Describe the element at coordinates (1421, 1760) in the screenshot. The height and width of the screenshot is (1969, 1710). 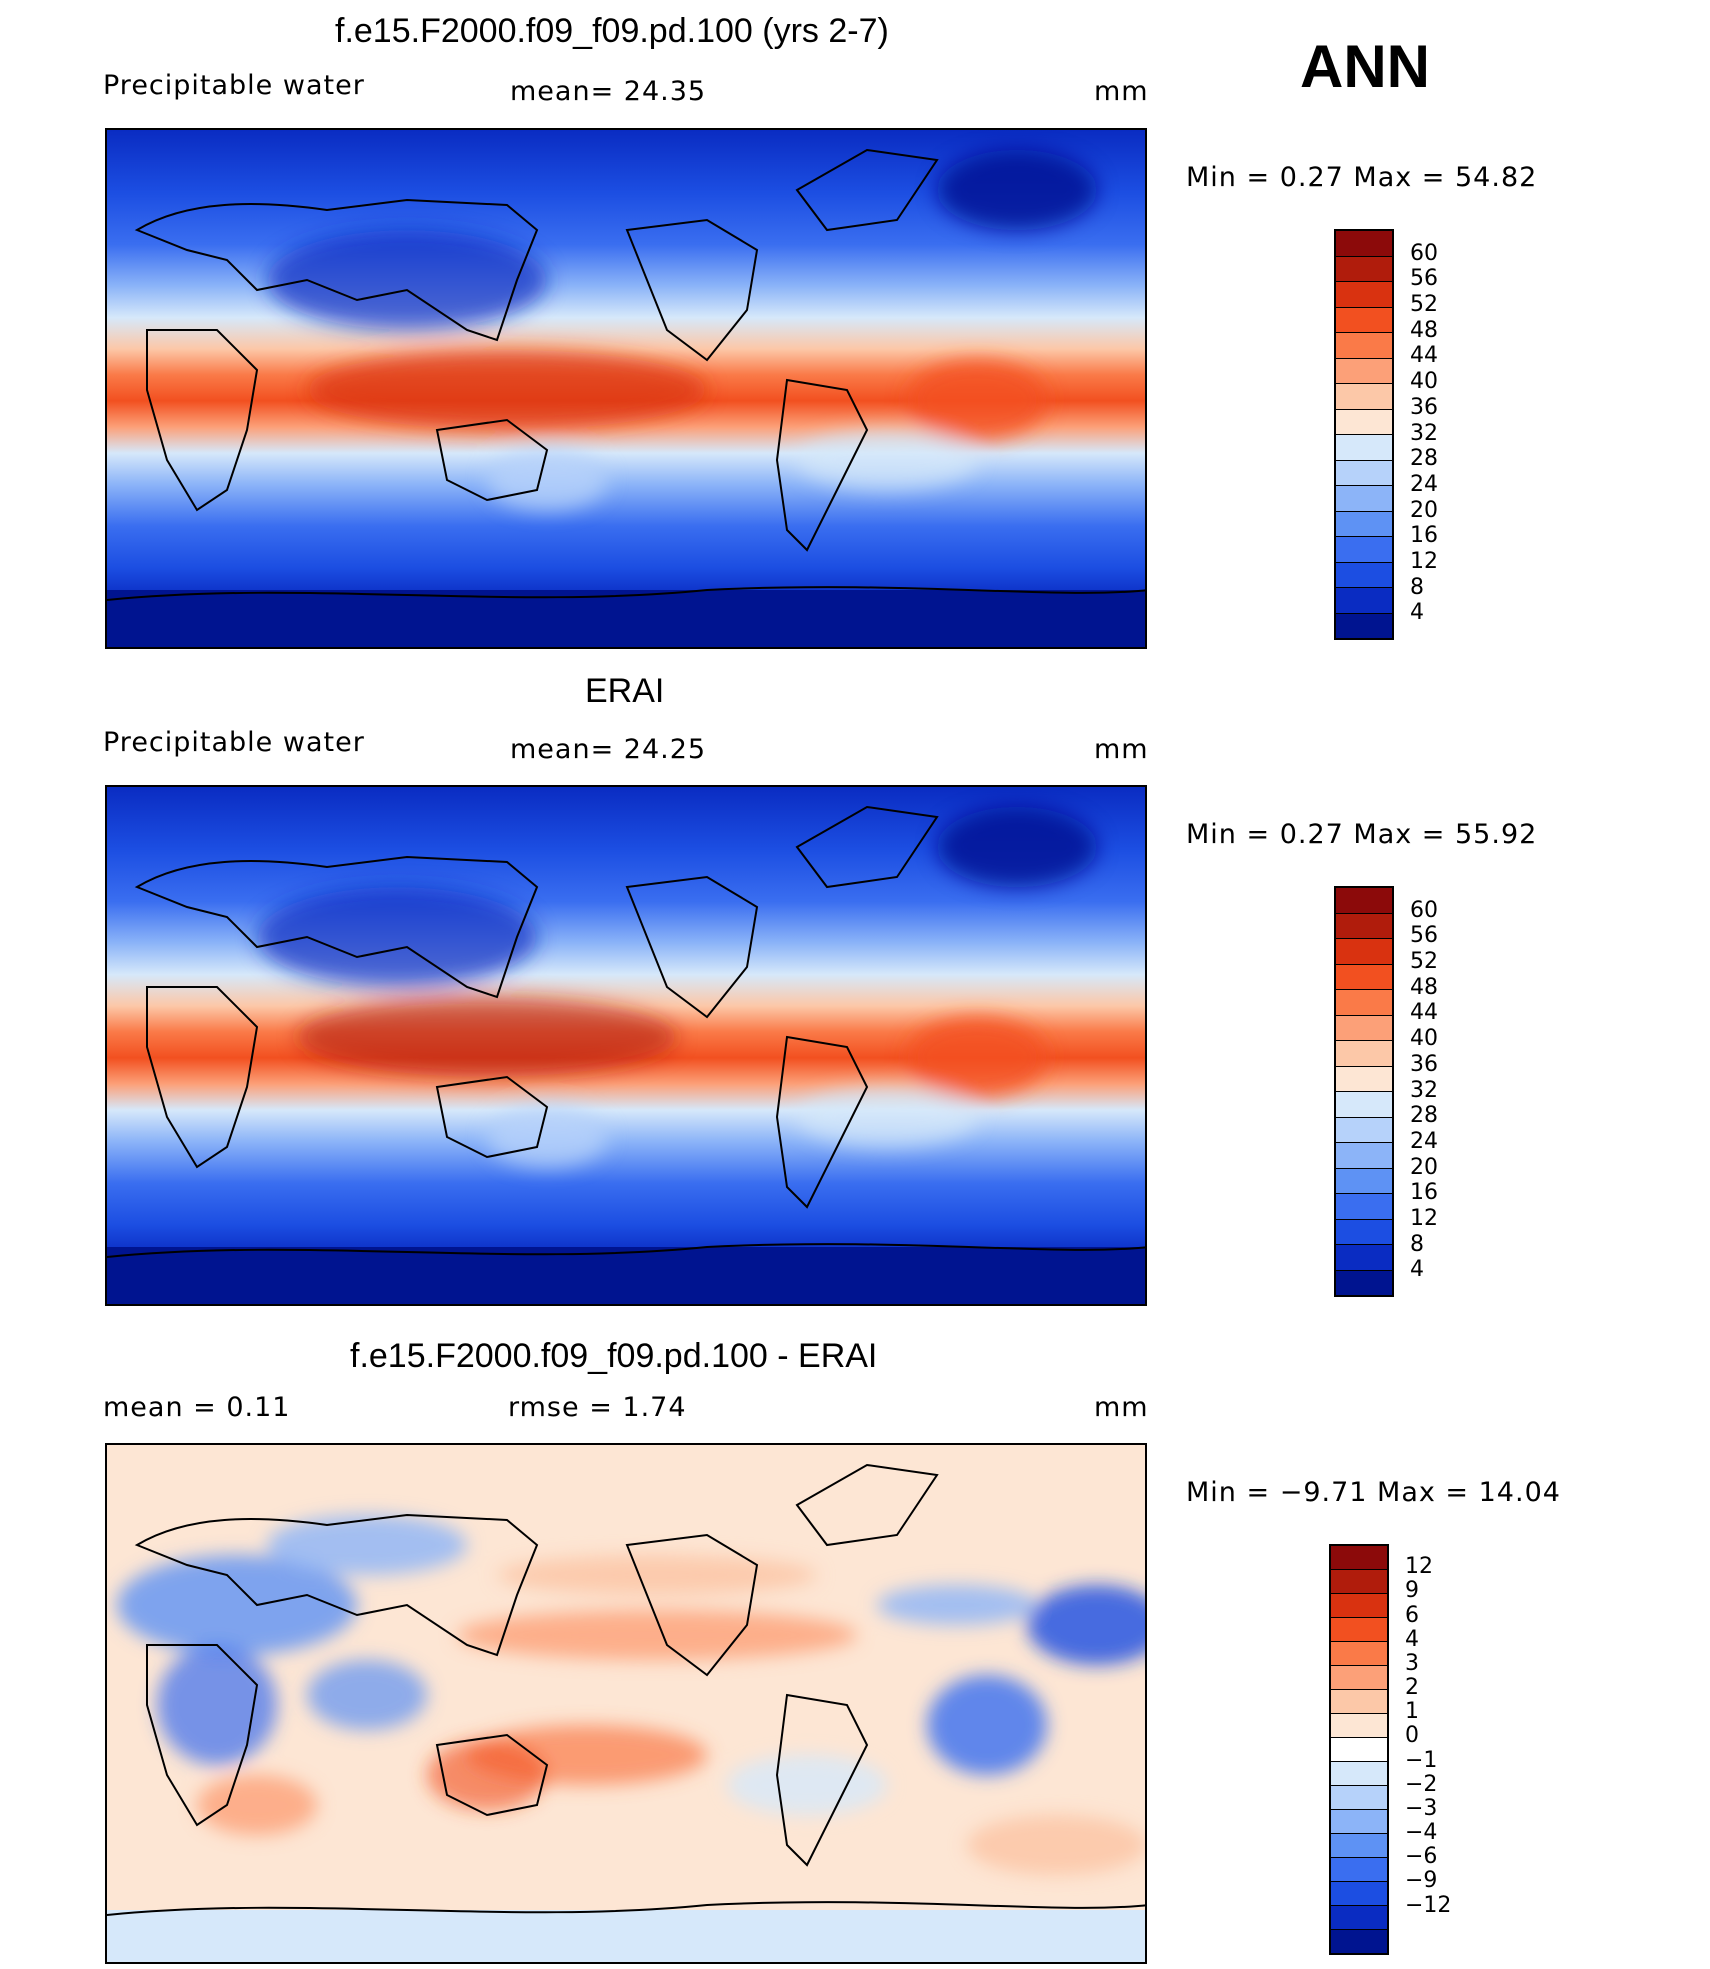
I see `colorbar-tick-label: −1` at that location.